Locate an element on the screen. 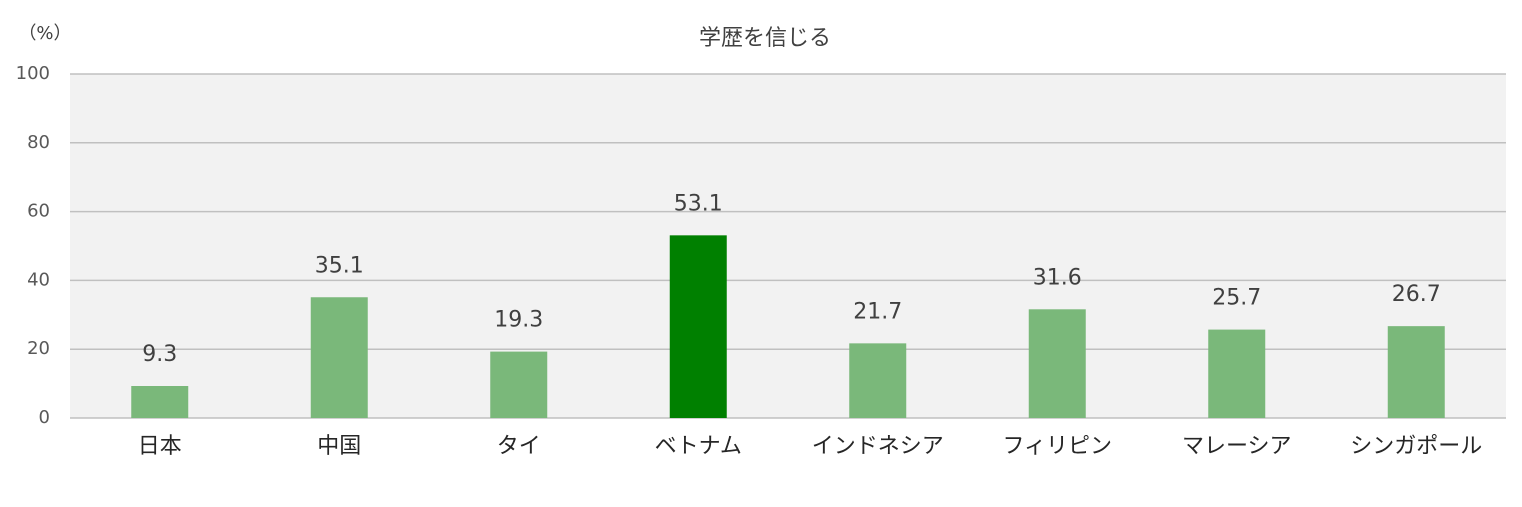 The height and width of the screenshot is (507, 1522). x-tick-label: 中国 is located at coordinates (339, 446).